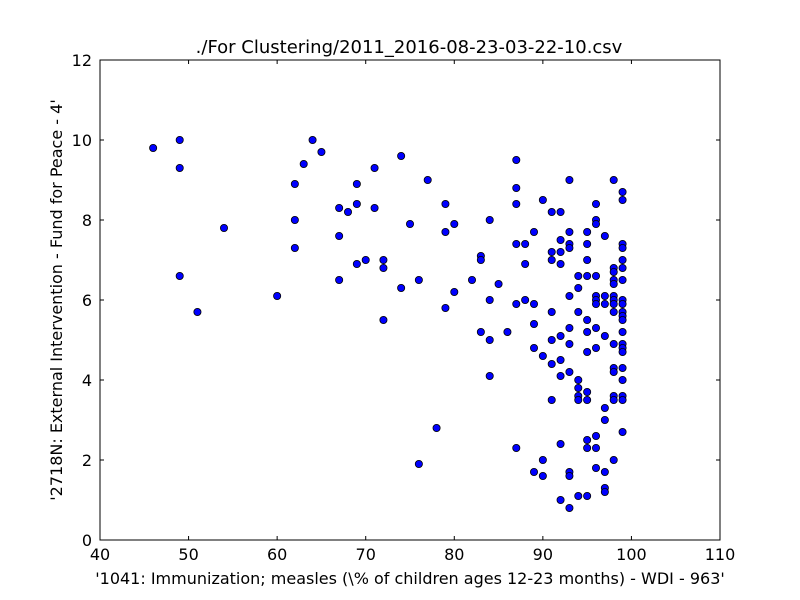 The width and height of the screenshot is (800, 600). I want to click on y-tick-label: 4, so click(87, 380).